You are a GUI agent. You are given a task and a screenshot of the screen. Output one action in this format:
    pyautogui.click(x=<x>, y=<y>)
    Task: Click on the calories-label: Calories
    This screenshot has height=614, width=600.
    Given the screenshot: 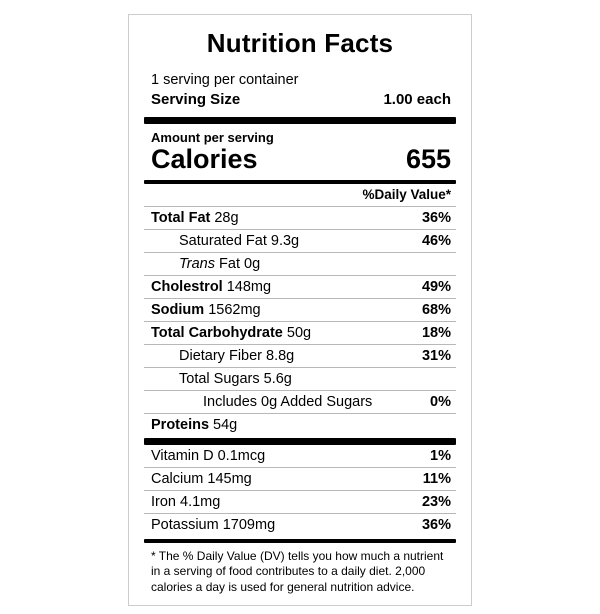 What is the action you would take?
    pyautogui.click(x=204, y=159)
    